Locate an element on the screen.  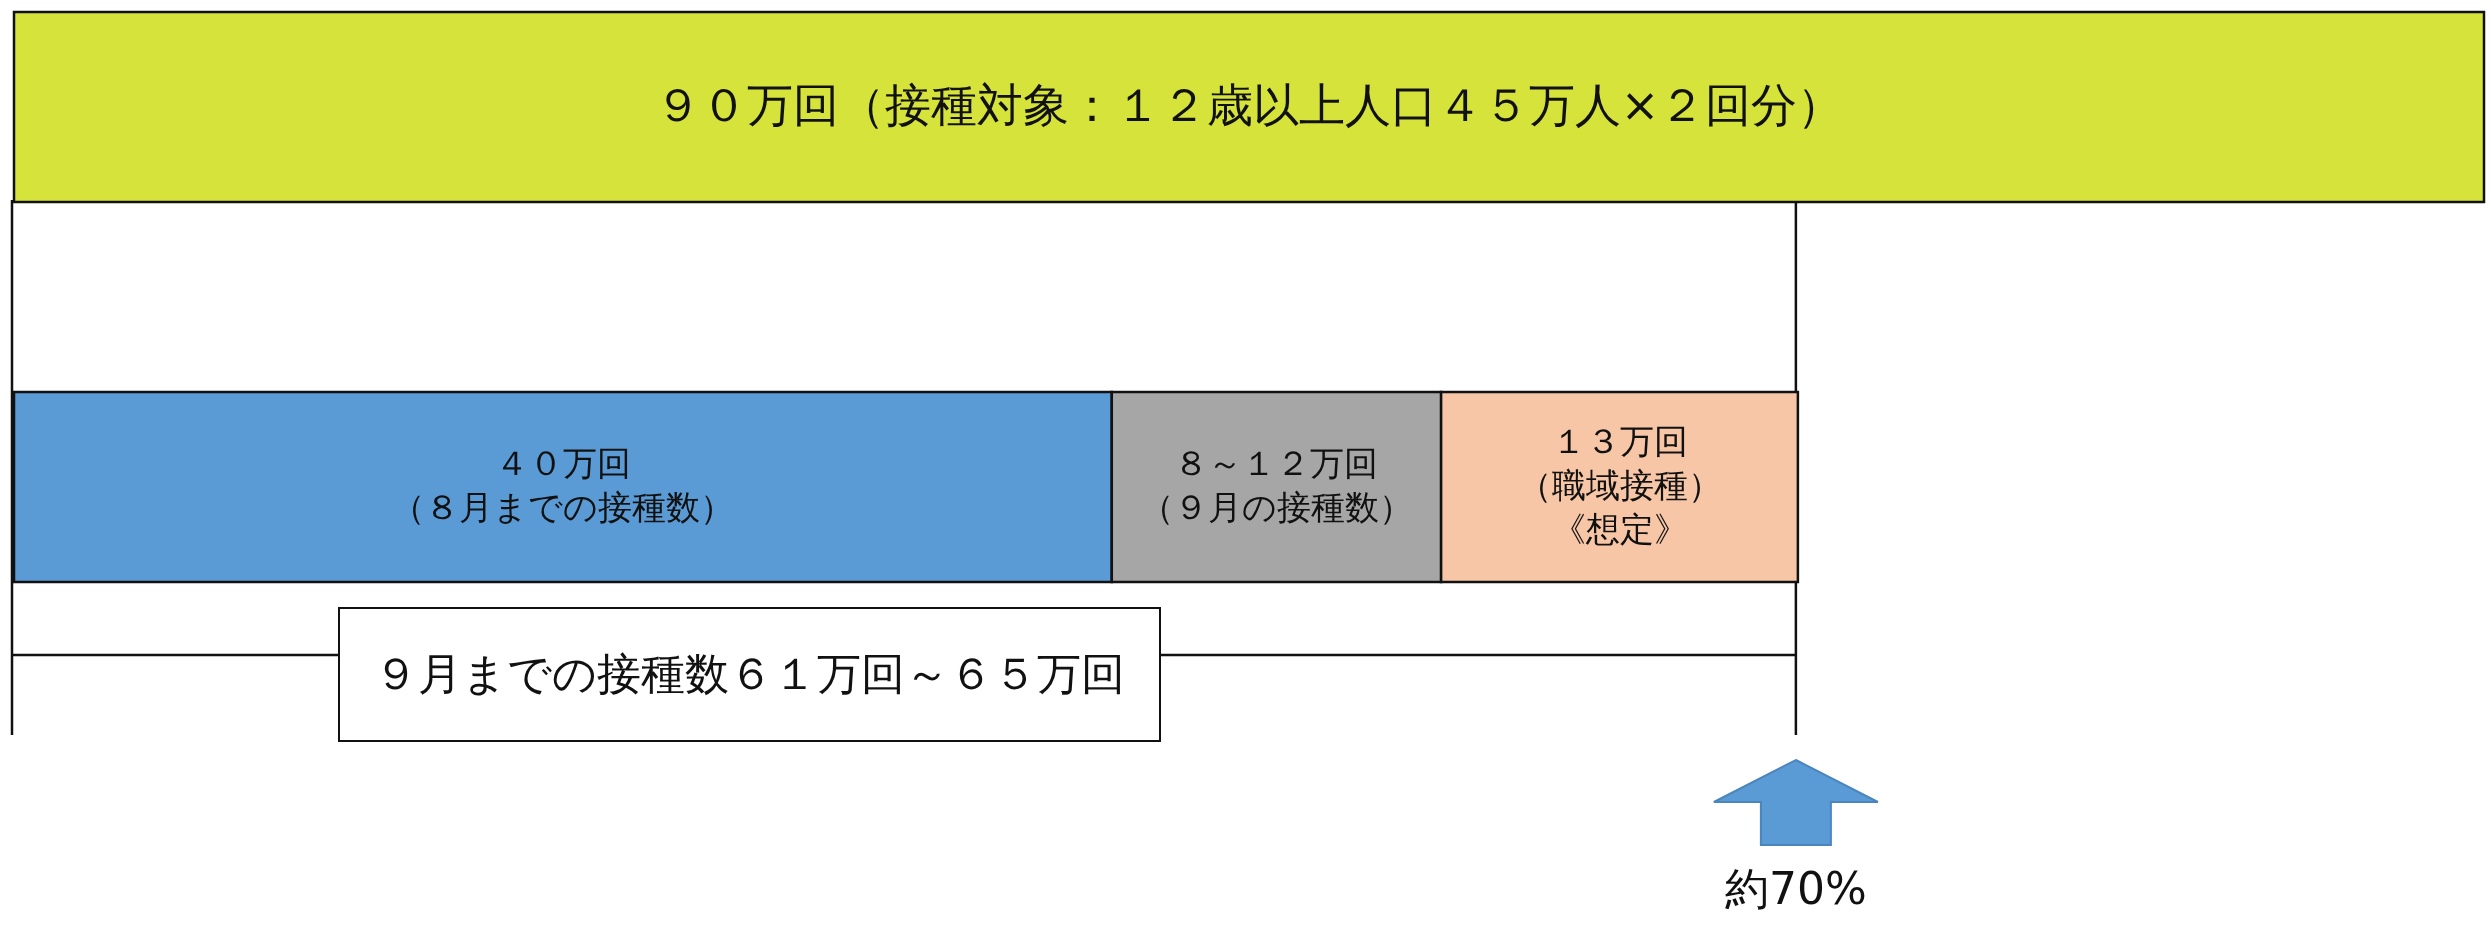
annotation: ９月までの接種数６１万回～６５万回 is located at coordinates (749, 674).